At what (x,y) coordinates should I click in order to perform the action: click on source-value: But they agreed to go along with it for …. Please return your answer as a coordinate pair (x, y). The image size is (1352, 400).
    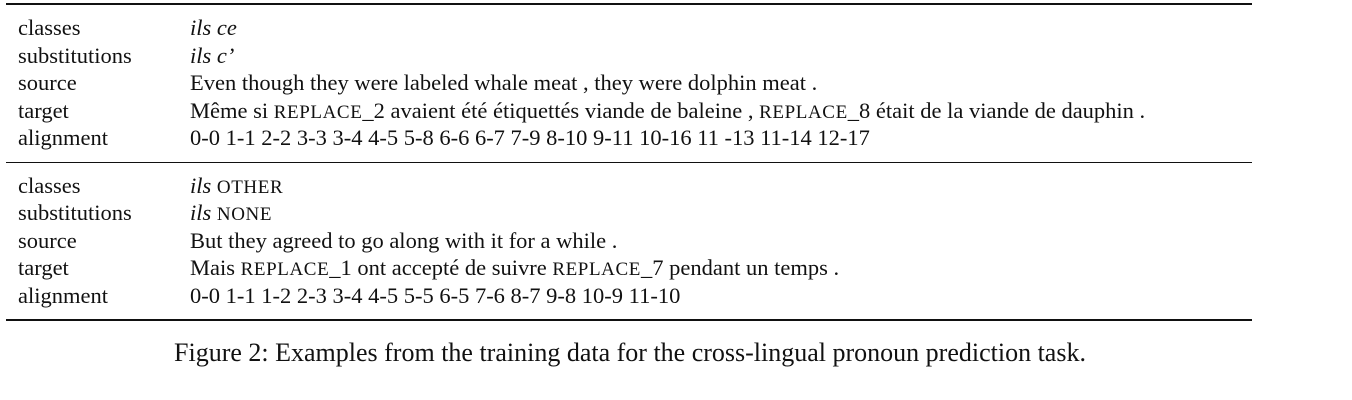
    Looking at the image, I should click on (404, 240).